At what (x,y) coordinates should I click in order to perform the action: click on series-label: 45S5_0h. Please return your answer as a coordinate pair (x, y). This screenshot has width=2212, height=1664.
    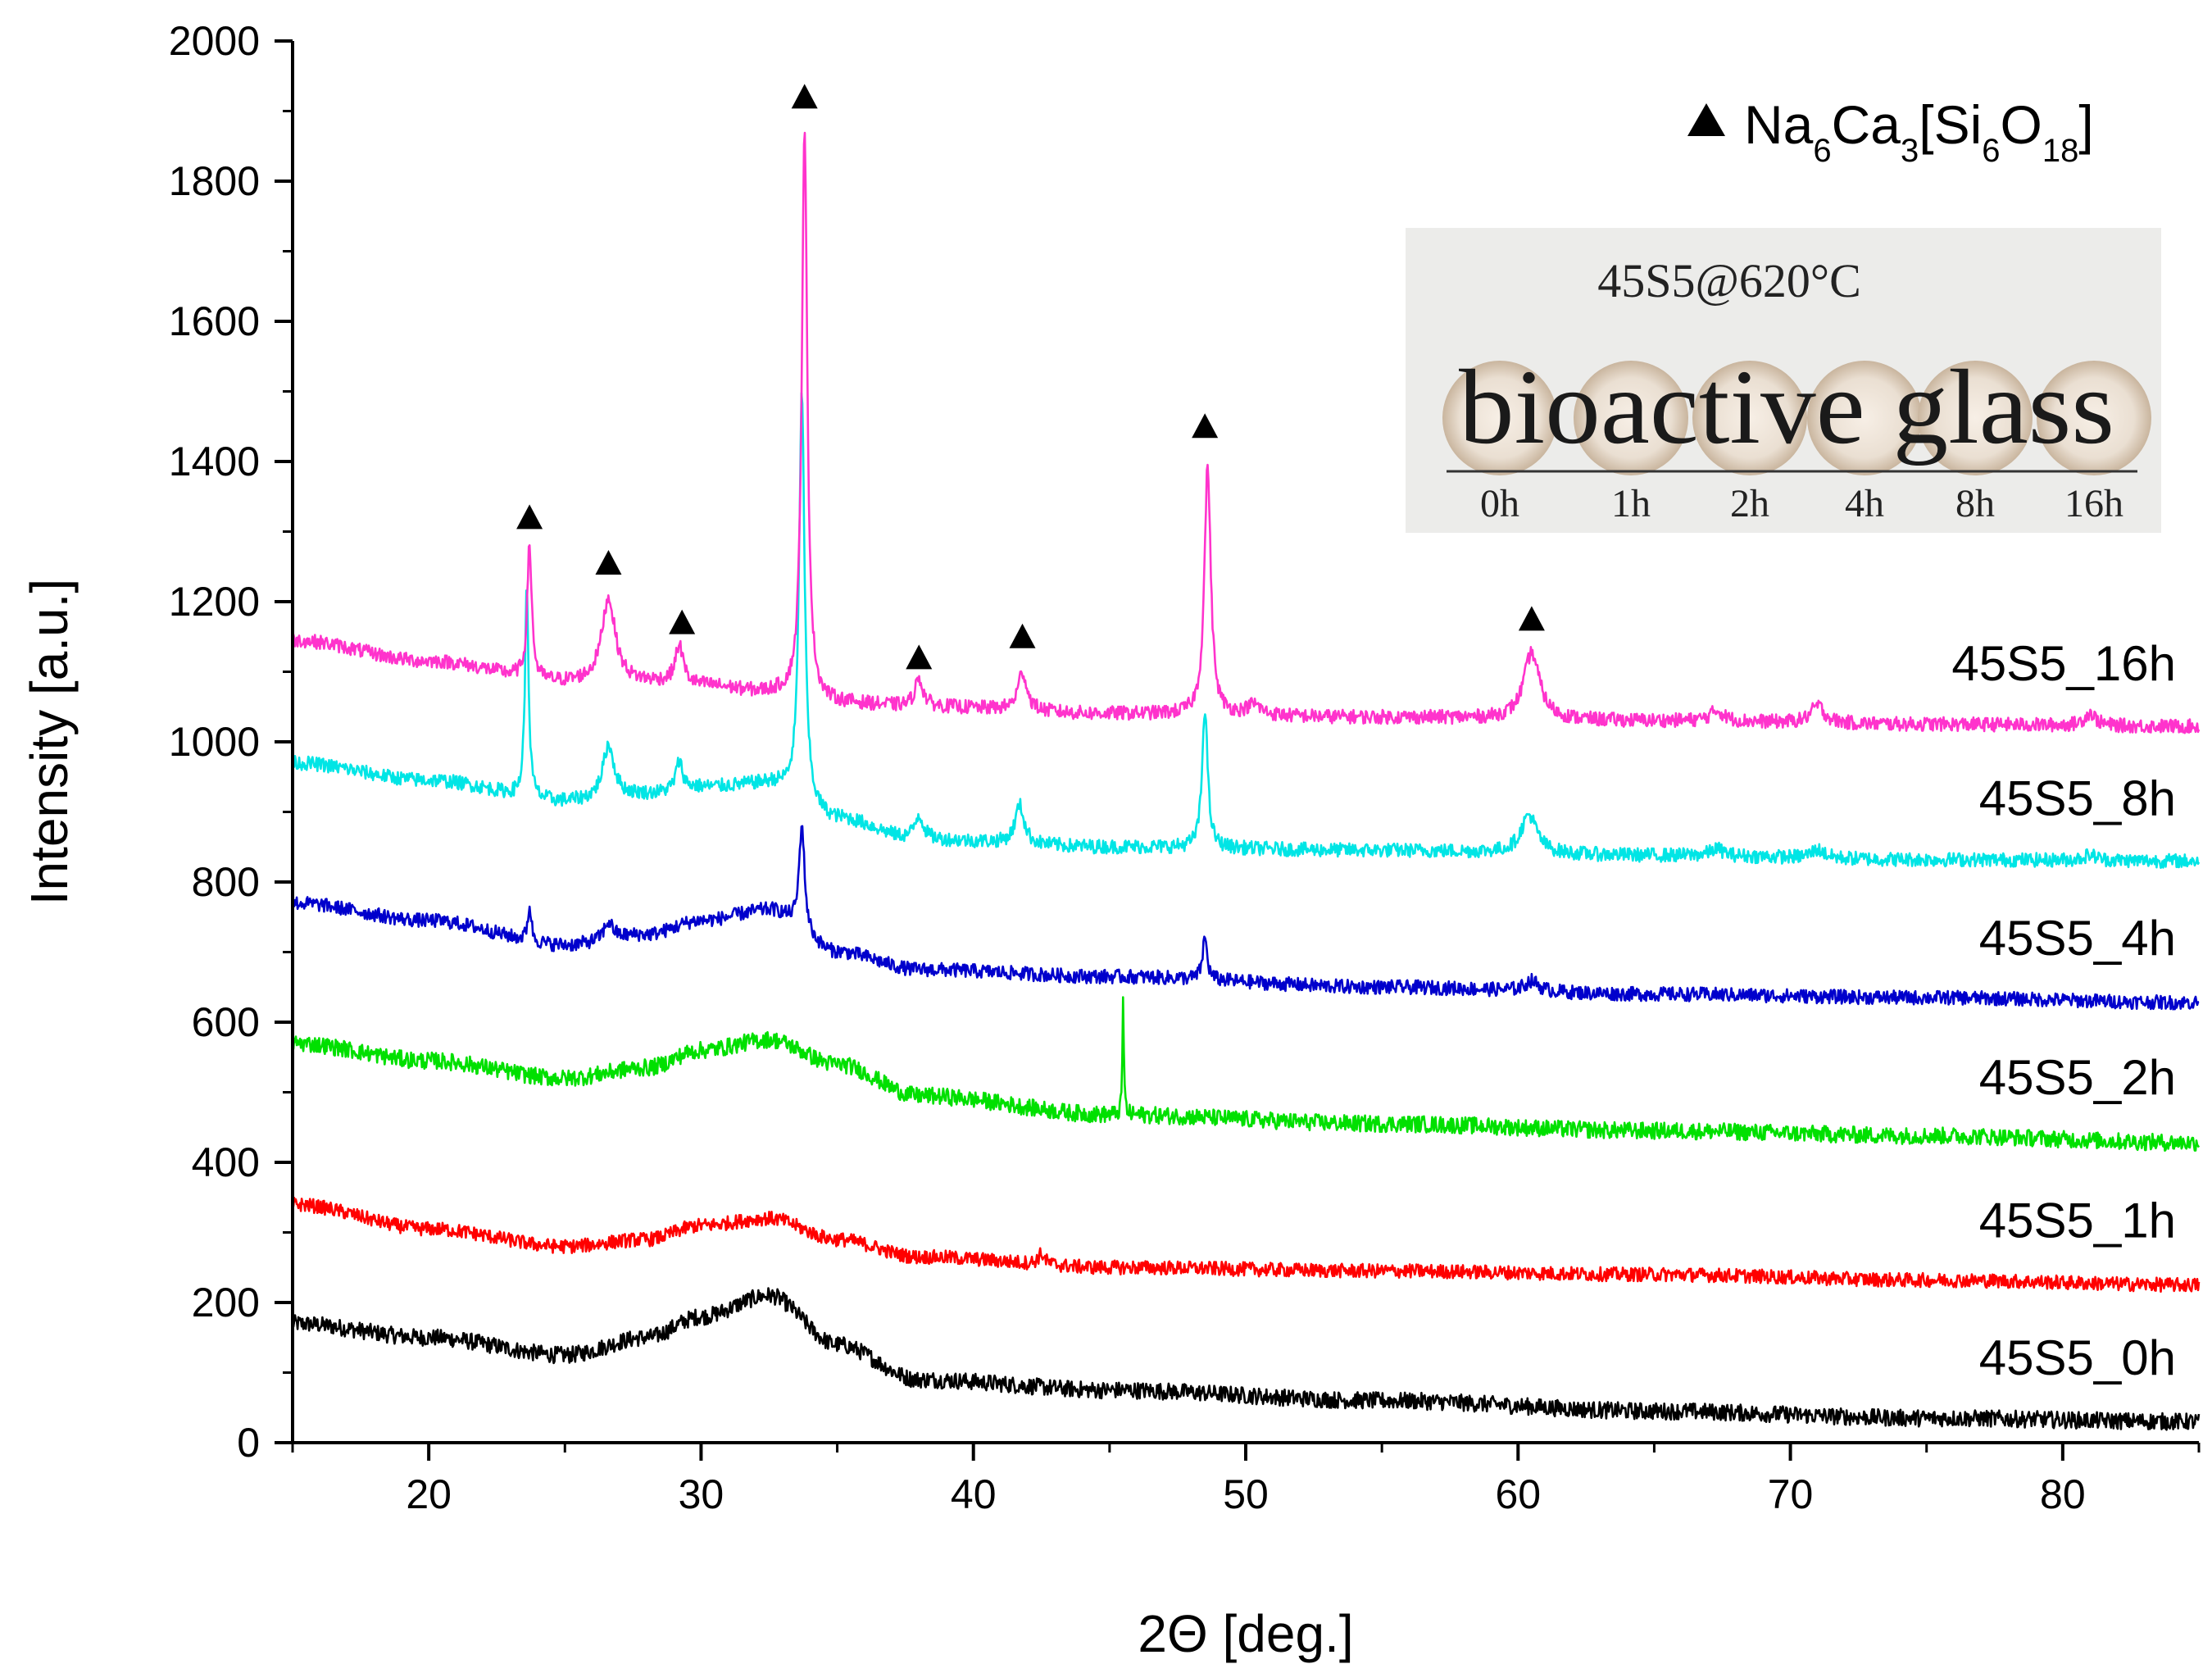
    Looking at the image, I should click on (2077, 1357).